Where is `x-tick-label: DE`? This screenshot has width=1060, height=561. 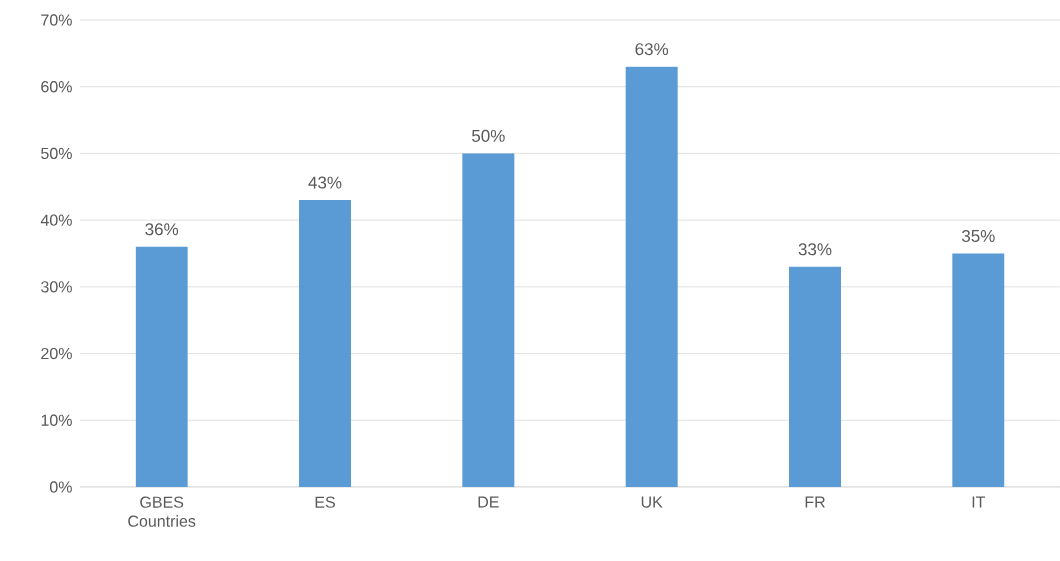
x-tick-label: DE is located at coordinates (488, 502).